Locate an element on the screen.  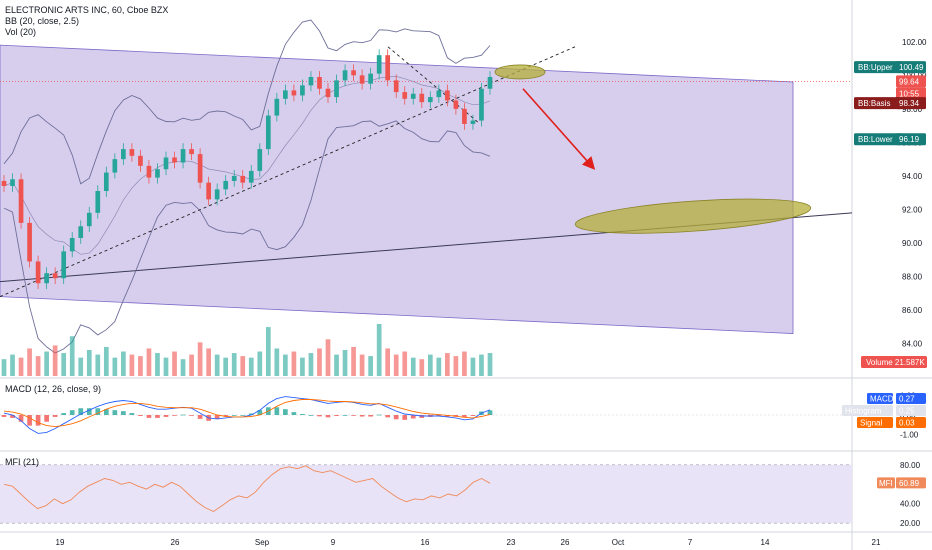
price-tick: 90.00 is located at coordinates (912, 243).